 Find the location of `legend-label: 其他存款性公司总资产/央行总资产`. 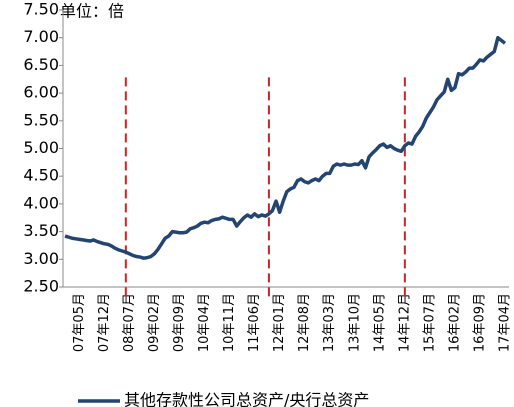

legend-label: 其他存款性公司总资产/央行总资产 is located at coordinates (246, 399).